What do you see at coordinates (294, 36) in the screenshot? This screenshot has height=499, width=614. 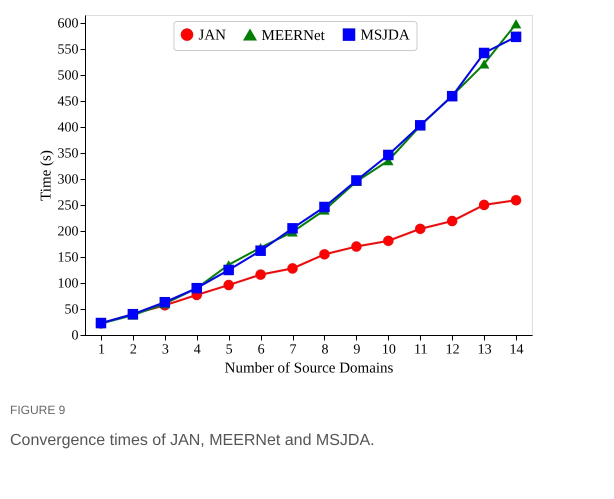 I see `legend-label: MEERNet` at bounding box center [294, 36].